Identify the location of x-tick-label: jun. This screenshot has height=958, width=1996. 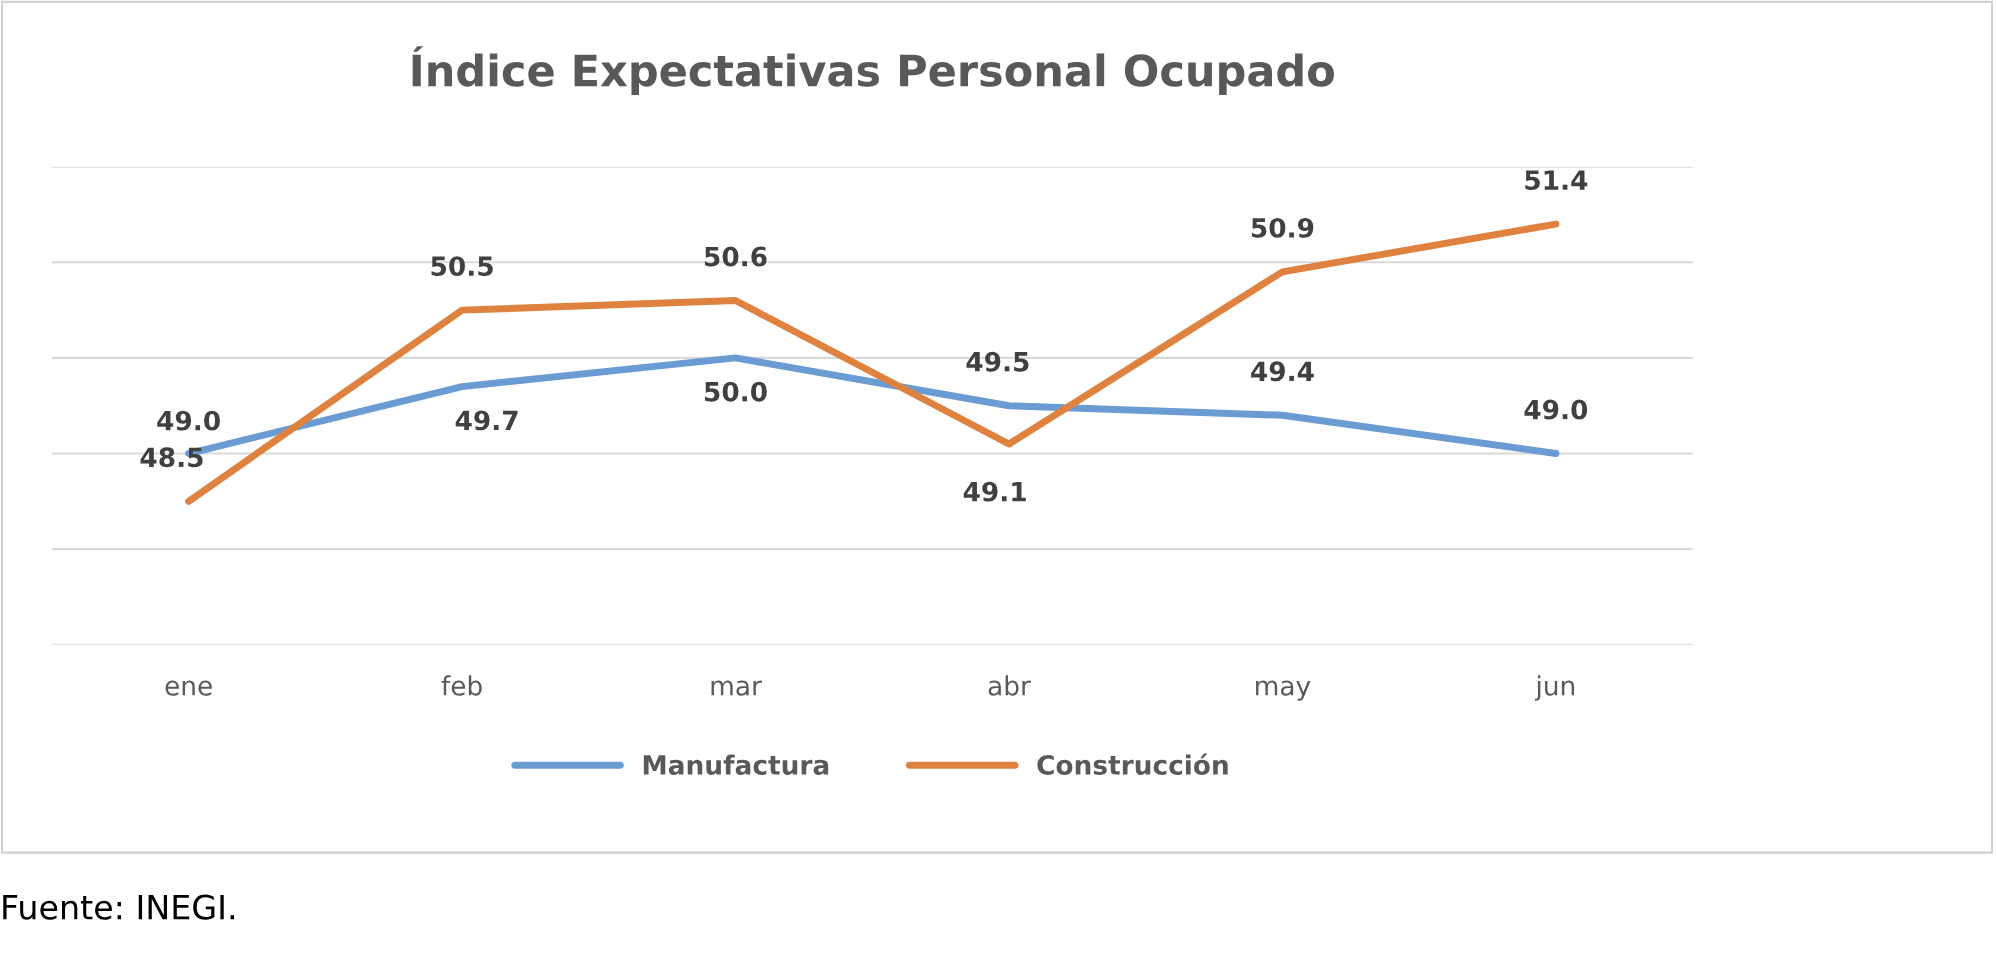
(1555, 688).